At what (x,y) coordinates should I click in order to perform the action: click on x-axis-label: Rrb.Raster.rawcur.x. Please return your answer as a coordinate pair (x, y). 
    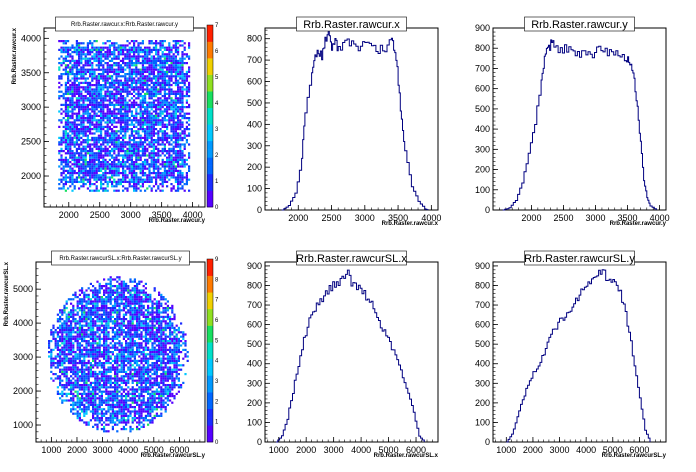
    Looking at the image, I should click on (410, 224).